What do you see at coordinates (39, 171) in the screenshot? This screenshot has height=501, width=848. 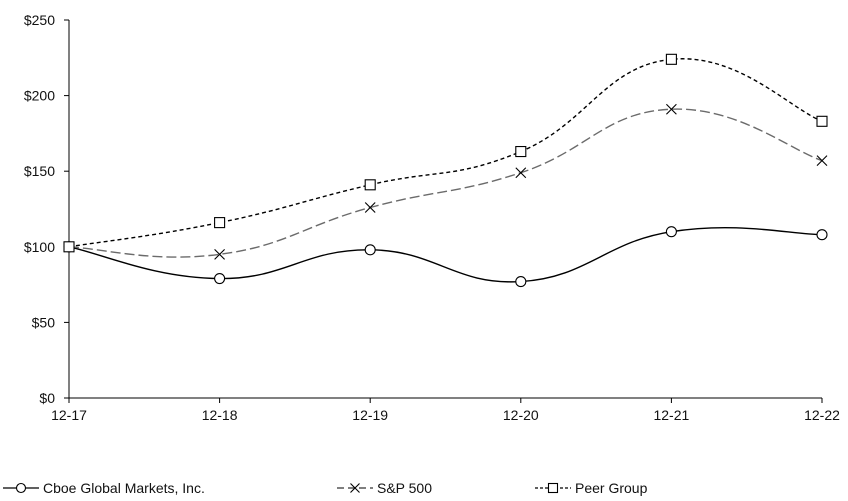 I see `y-tick-label: $150` at bounding box center [39, 171].